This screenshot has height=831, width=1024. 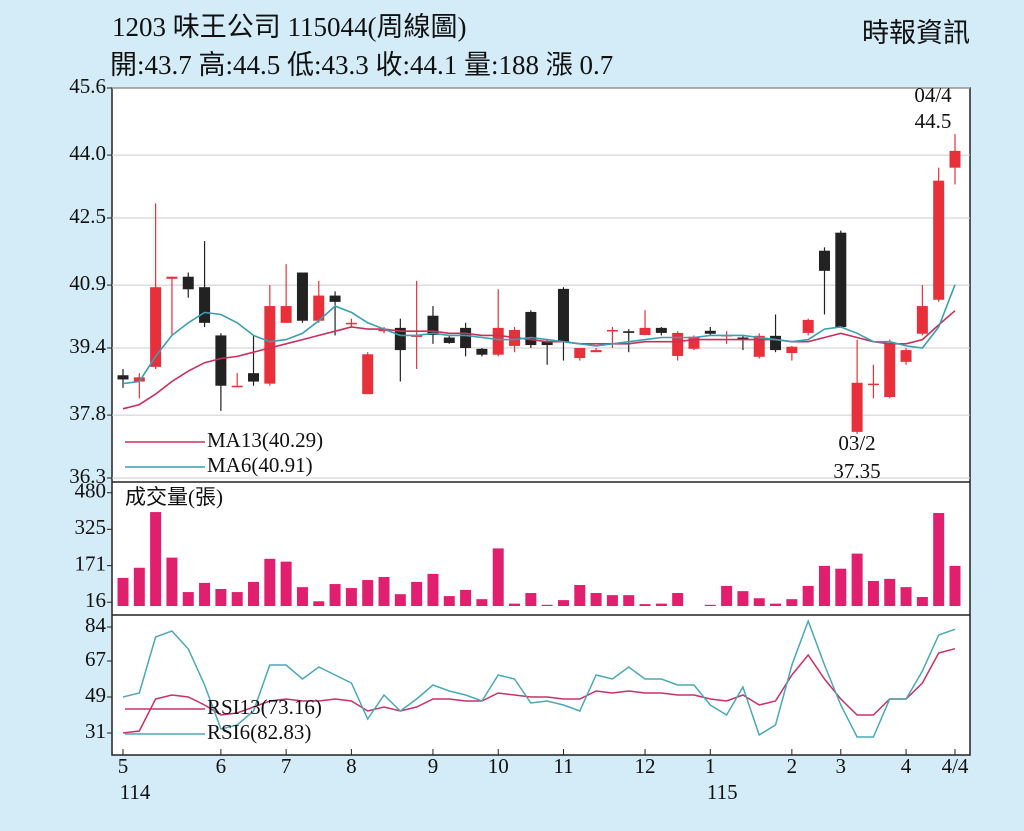 What do you see at coordinates (87, 153) in the screenshot?
I see `y-tick-label: 44.0` at bounding box center [87, 153].